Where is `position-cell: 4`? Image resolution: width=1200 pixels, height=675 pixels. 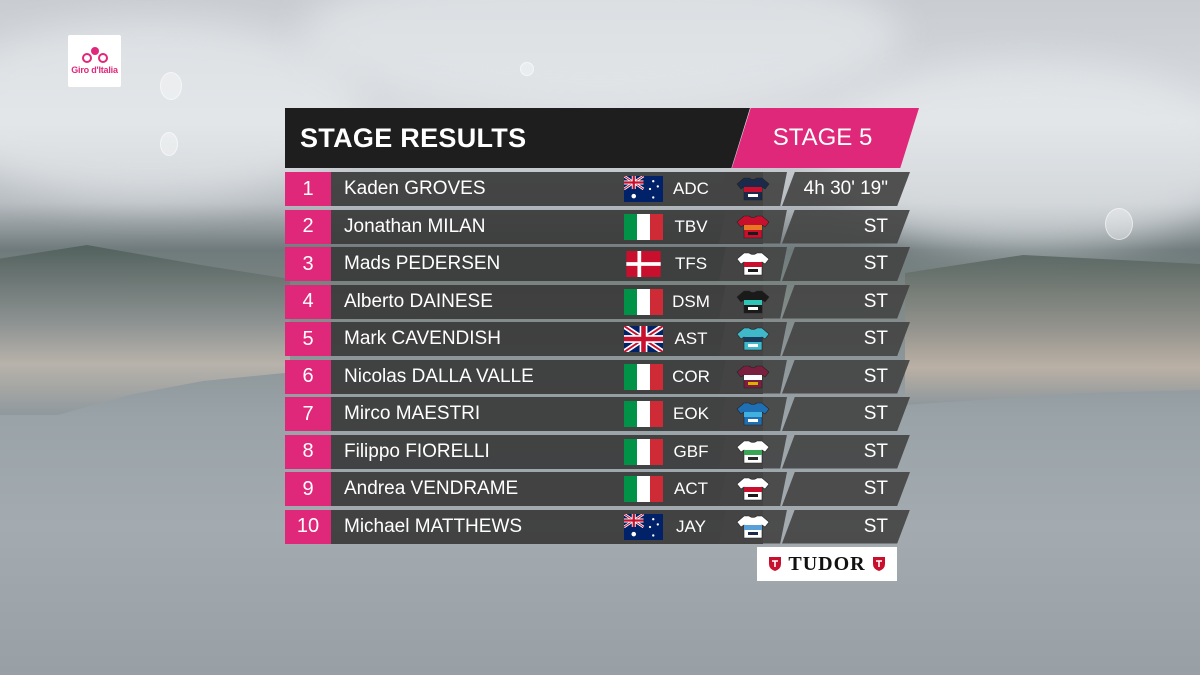
position-cell: 4 is located at coordinates (308, 301).